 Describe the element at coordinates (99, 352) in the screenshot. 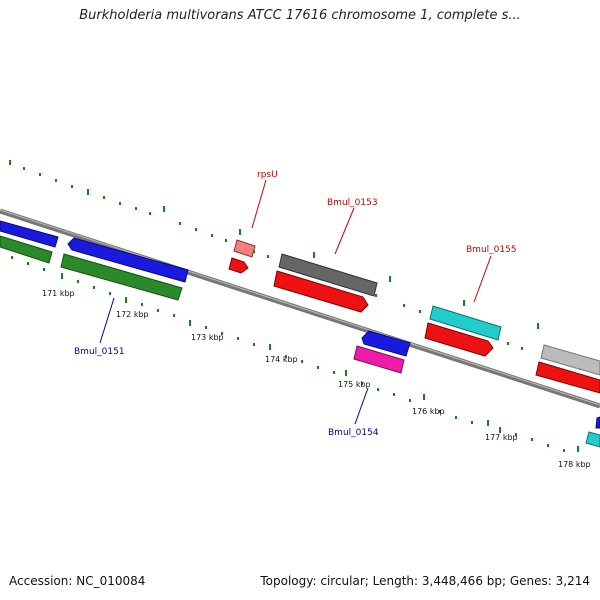

I see `label-bmul-0151: Bmul_0151` at that location.